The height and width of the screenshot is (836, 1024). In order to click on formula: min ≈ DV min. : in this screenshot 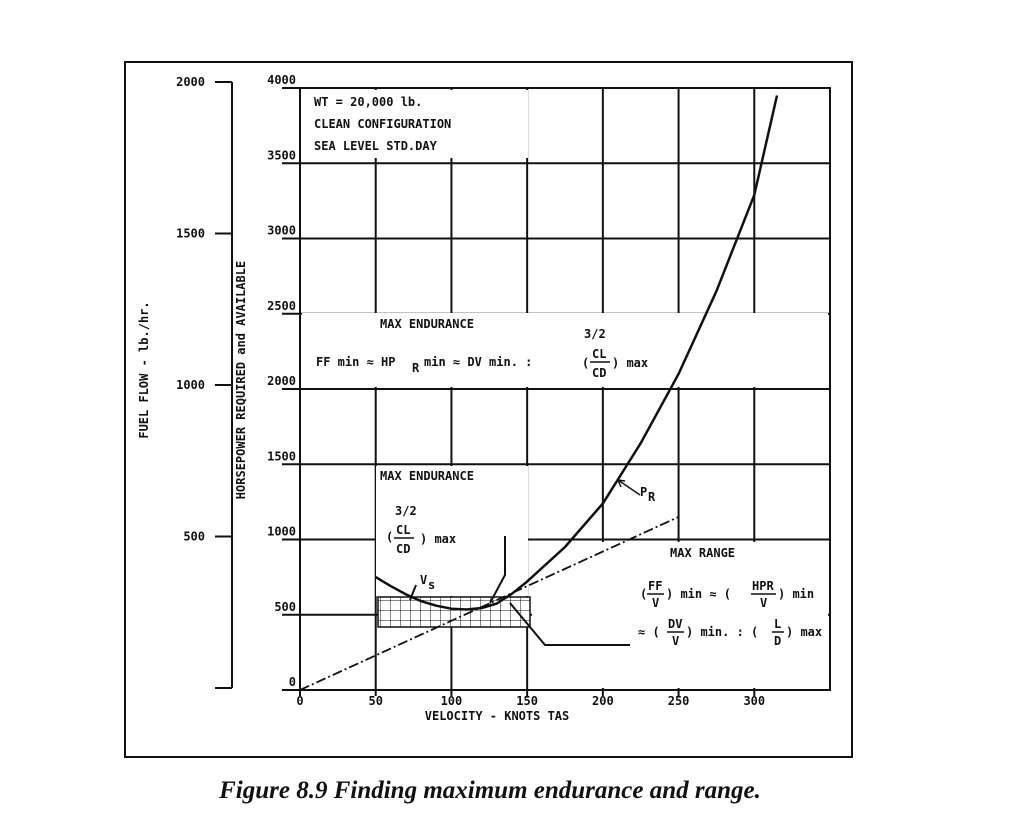, I will do `click(478, 362)`.